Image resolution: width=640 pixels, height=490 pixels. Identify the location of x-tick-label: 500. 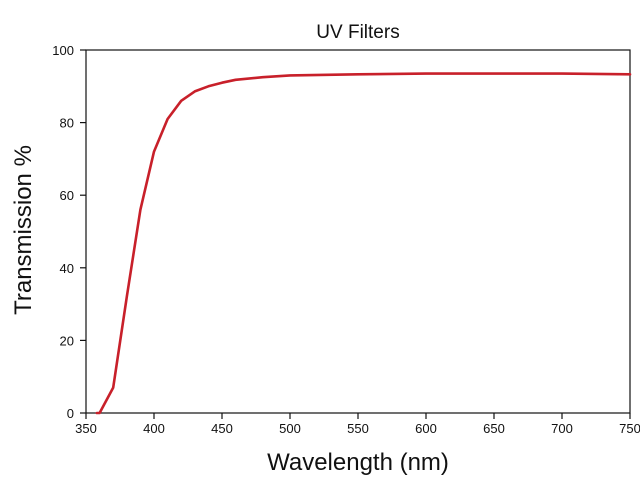
(290, 428).